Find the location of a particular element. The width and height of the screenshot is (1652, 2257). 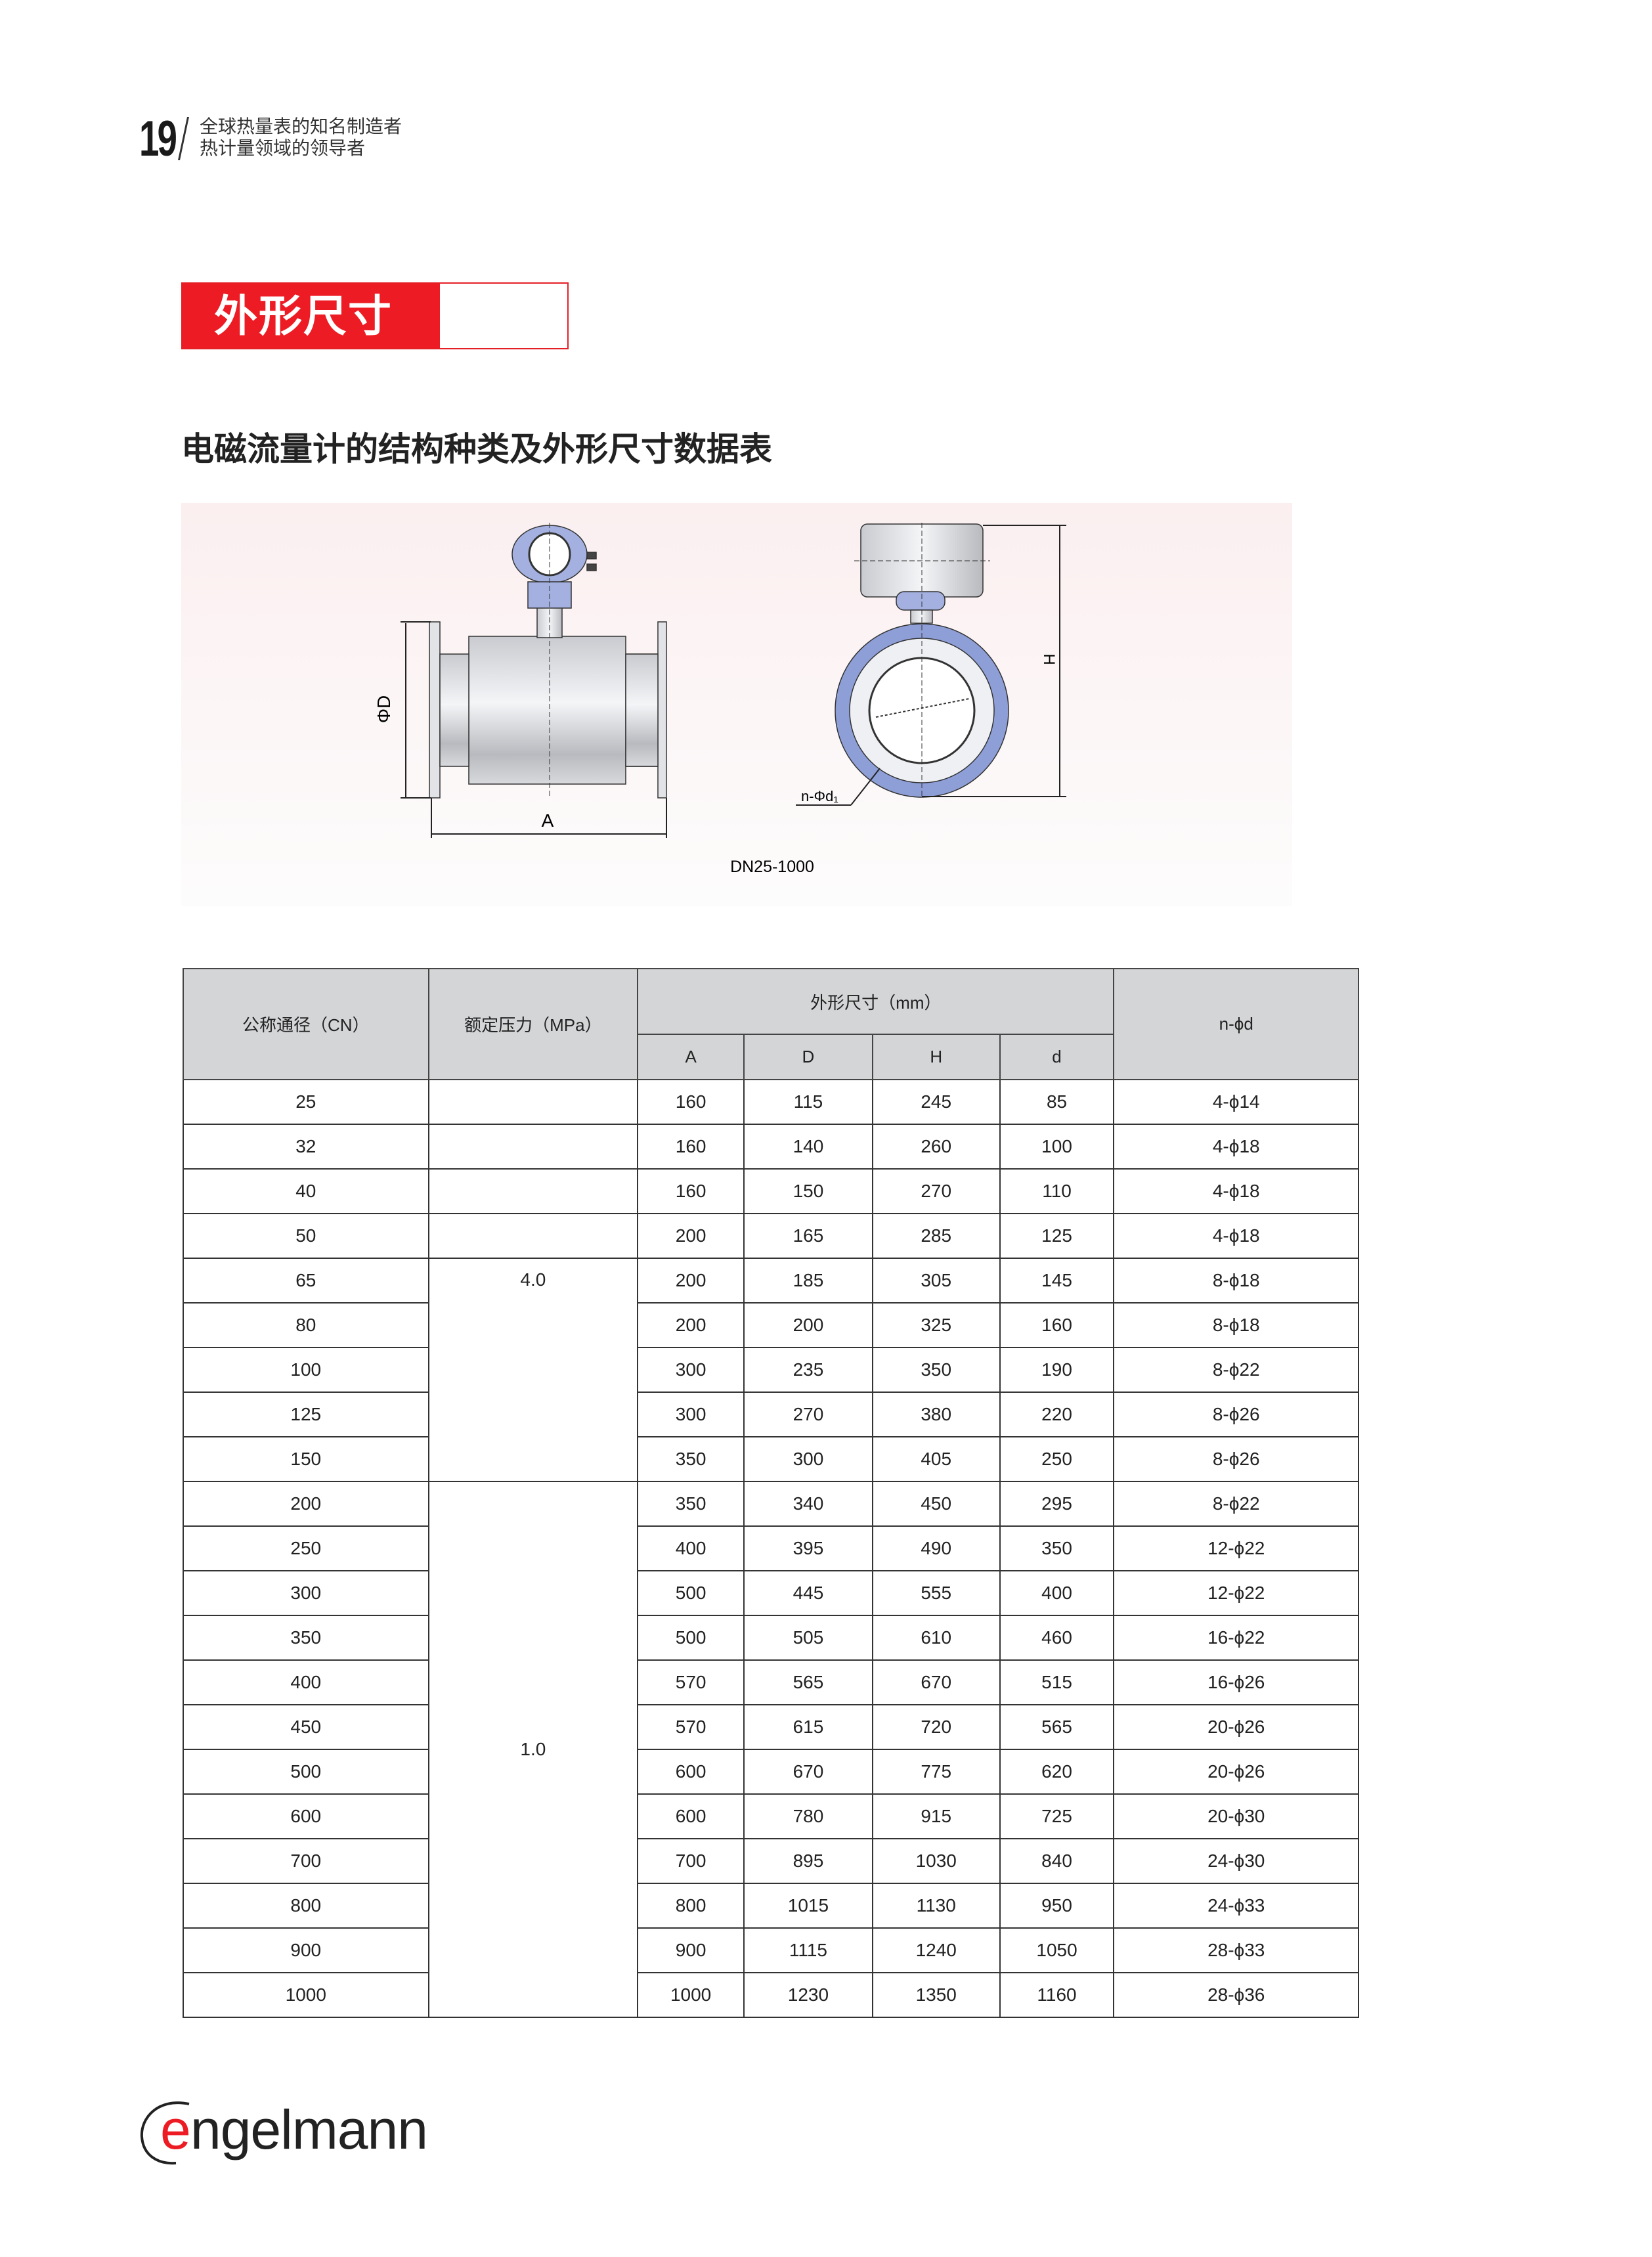

cell-A: 800 is located at coordinates (691, 1906).